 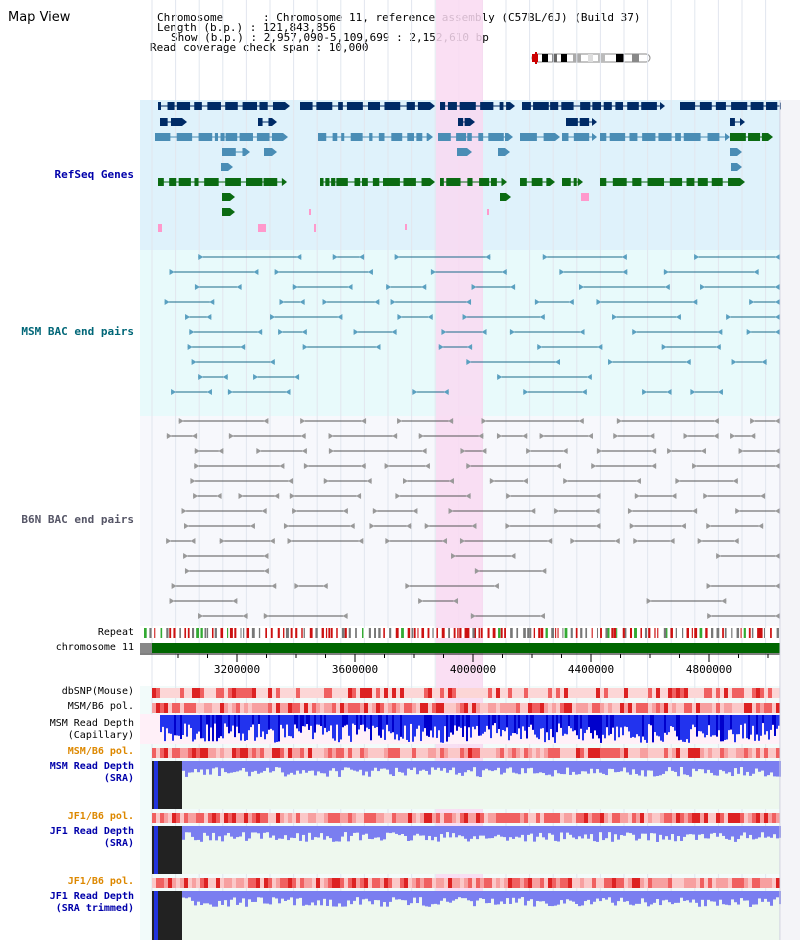 What do you see at coordinates (100, 751) in the screenshot?
I see `track-label-msm-b6-pol-2: MSM/B6 pol.` at bounding box center [100, 751].